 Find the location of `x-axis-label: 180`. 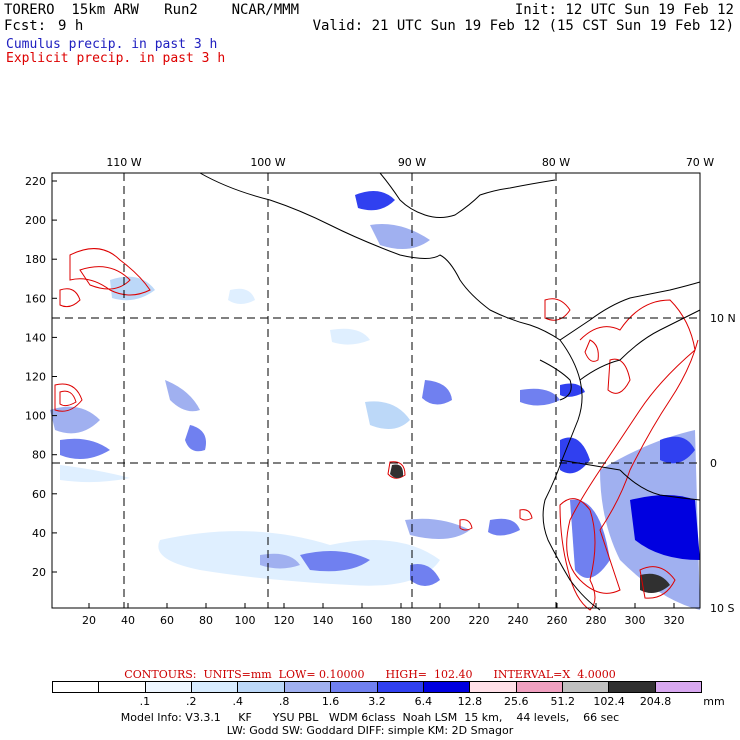

x-axis-label: 180 is located at coordinates (401, 620).